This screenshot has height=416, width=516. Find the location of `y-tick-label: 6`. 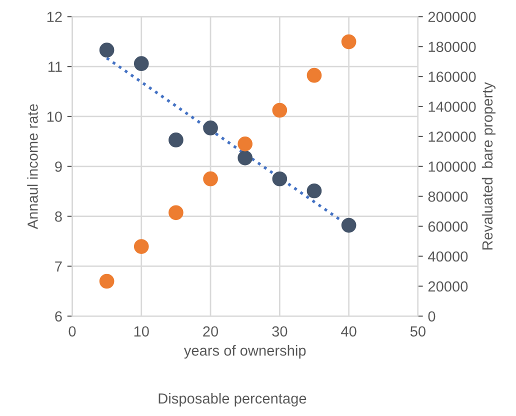

y-tick-label: 6 is located at coordinates (58, 316).